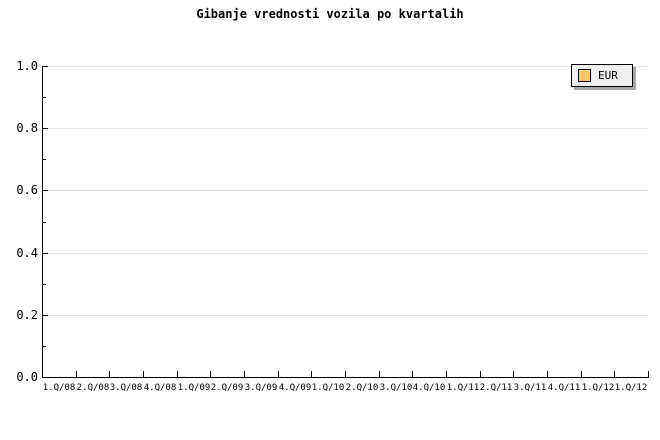 This screenshot has height=440, width=660. What do you see at coordinates (27, 190) in the screenshot?
I see `y-axis-tick-label: 0.6` at bounding box center [27, 190].